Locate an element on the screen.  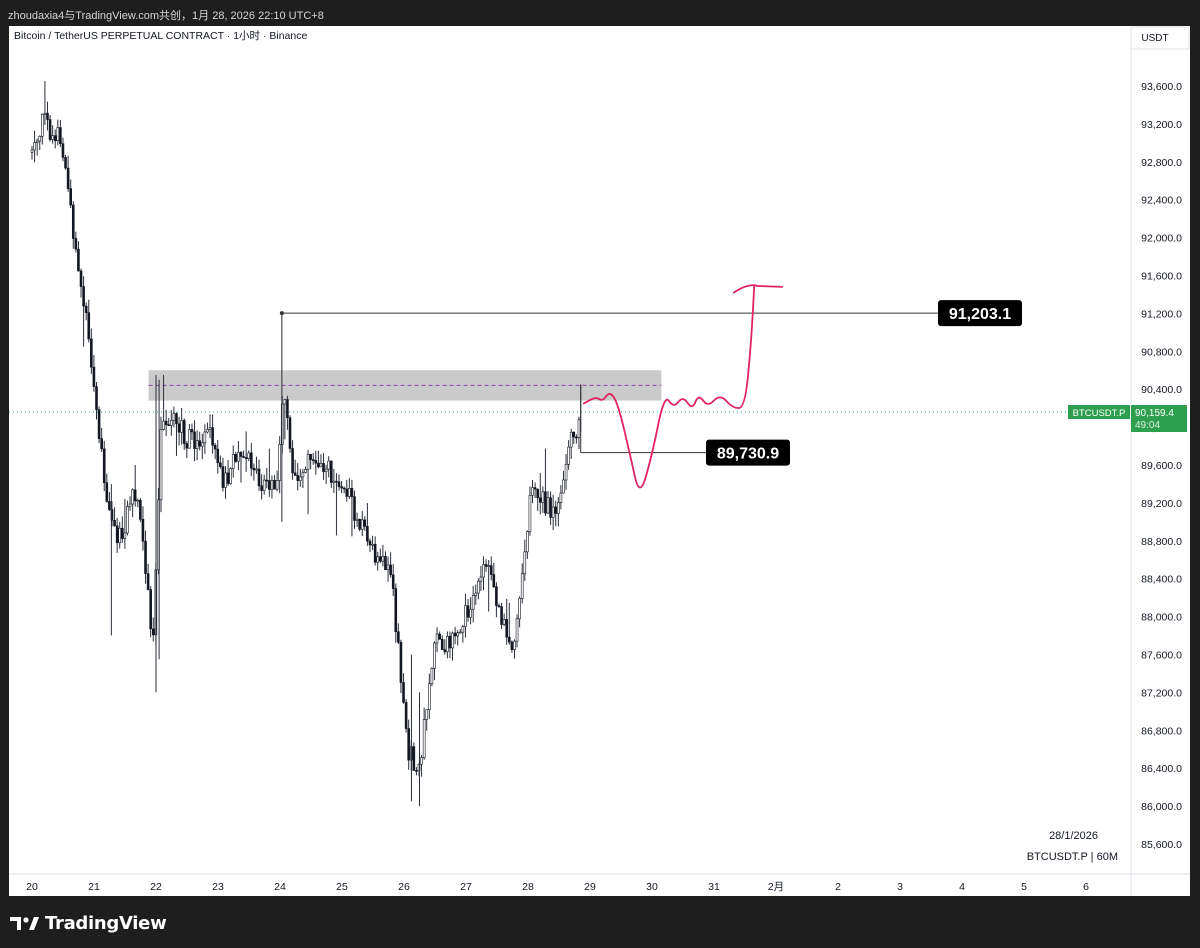
time-axis: 20 21 22 23 24 25 26 27 28 29 30 31 2月 2 3 4 5 6 is located at coordinates (557, 887).